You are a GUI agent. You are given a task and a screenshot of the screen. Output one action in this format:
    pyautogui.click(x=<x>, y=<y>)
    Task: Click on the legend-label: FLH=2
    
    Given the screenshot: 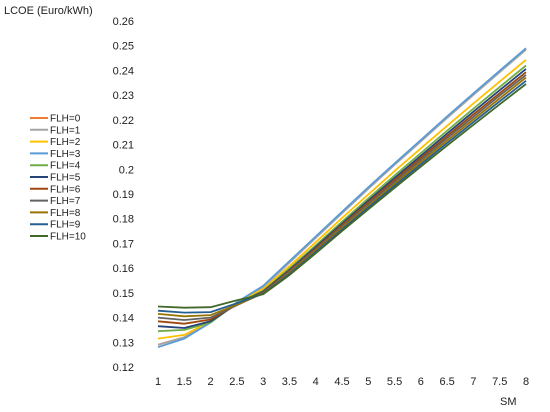 What is the action you would take?
    pyautogui.click(x=65, y=142)
    